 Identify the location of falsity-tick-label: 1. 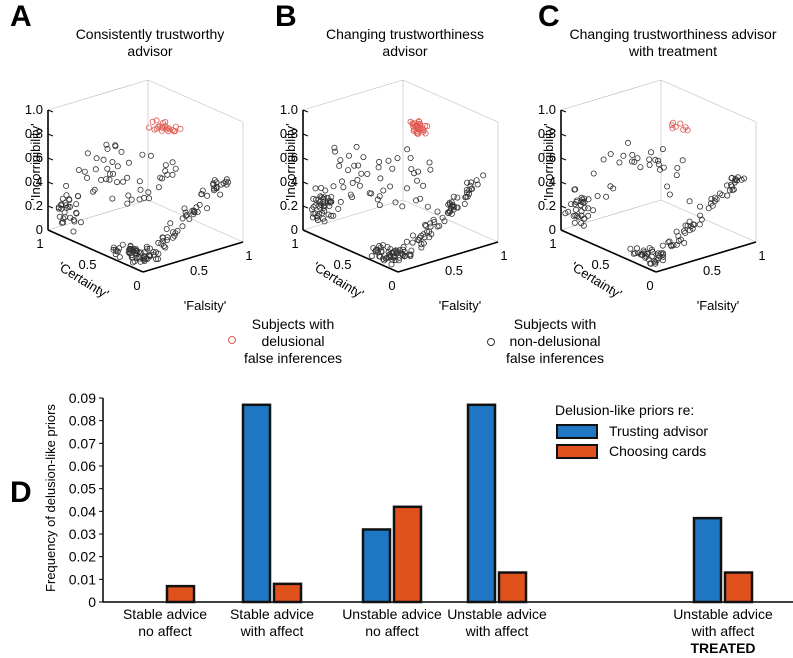
(761, 255).